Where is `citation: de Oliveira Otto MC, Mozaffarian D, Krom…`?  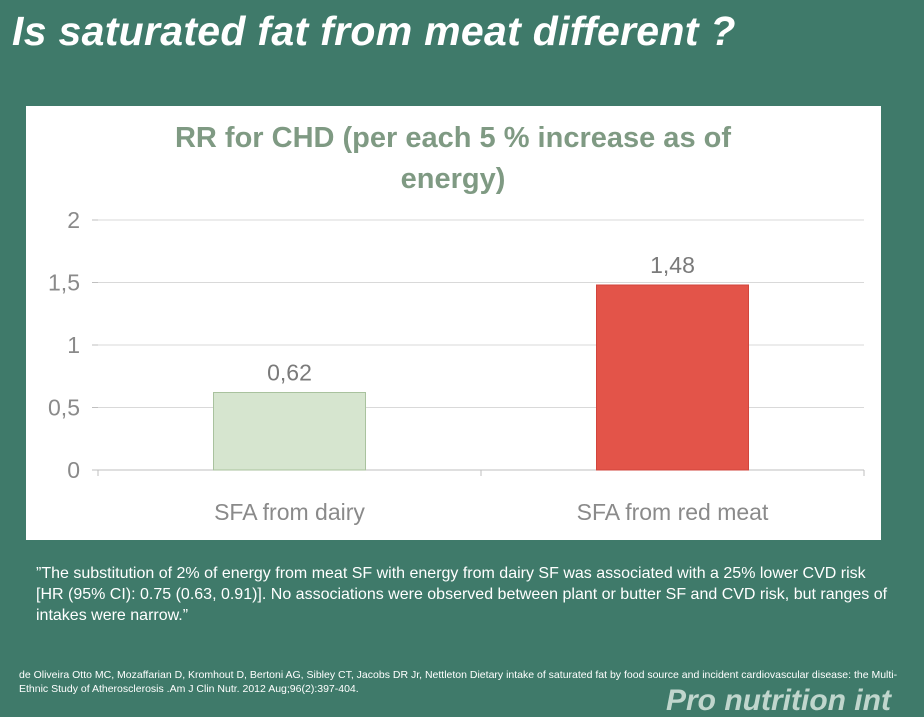 citation: de Oliveira Otto MC, Mozaffarian D, Krom… is located at coordinates (458, 682).